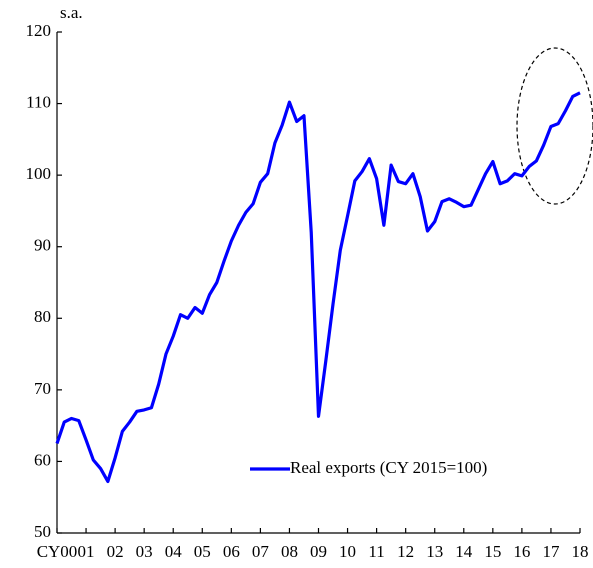  I want to click on x-tick-label: 11, so click(376, 551).